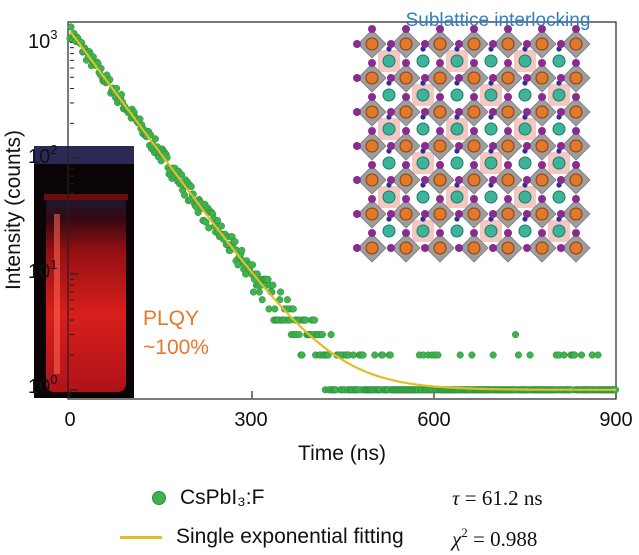 This screenshot has width=639, height=555. I want to click on plqy-label: PLQY, so click(171, 318).